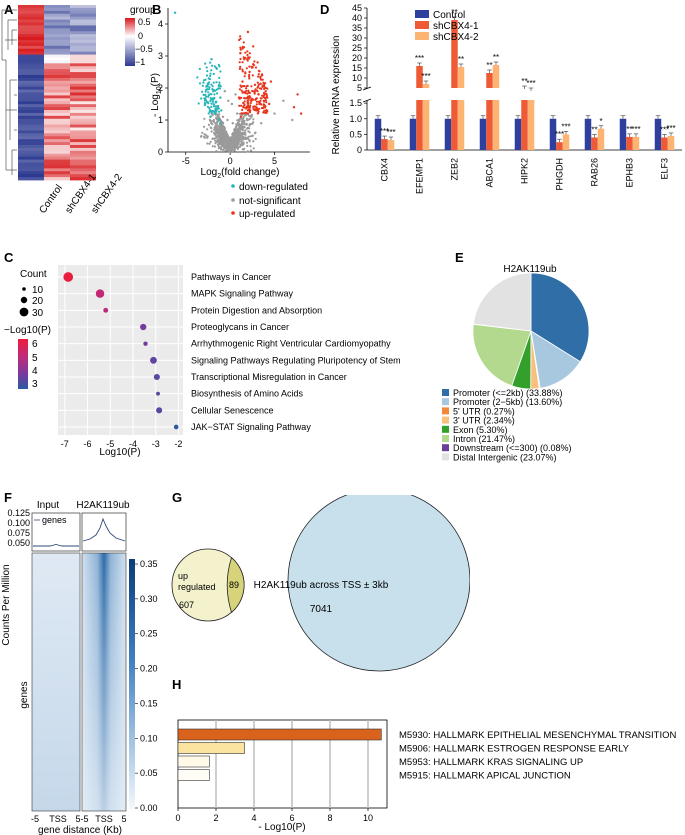  Describe the element at coordinates (183, 576) in the screenshot. I see `venn-left-label-line1: up` at that location.